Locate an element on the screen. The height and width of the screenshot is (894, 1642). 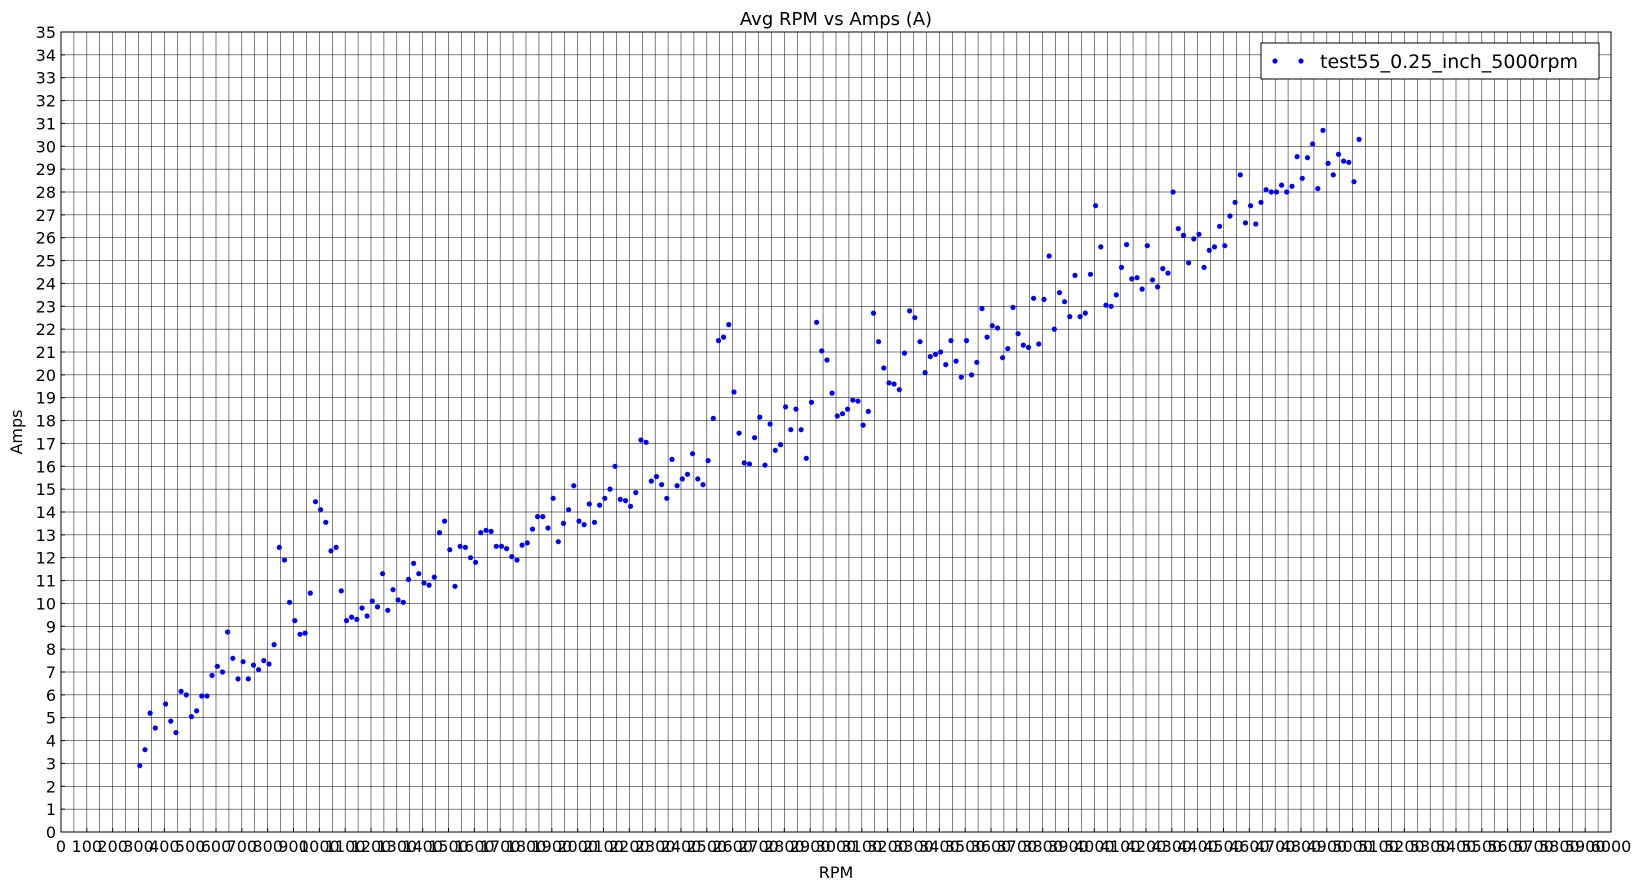
y-tick-label: 18 is located at coordinates (46, 421).